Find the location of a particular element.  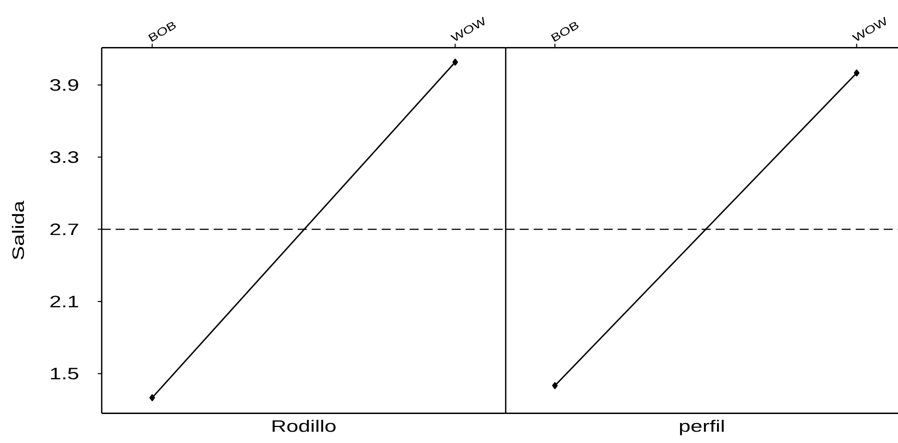

y-axis-title: Salida is located at coordinates (18, 230).